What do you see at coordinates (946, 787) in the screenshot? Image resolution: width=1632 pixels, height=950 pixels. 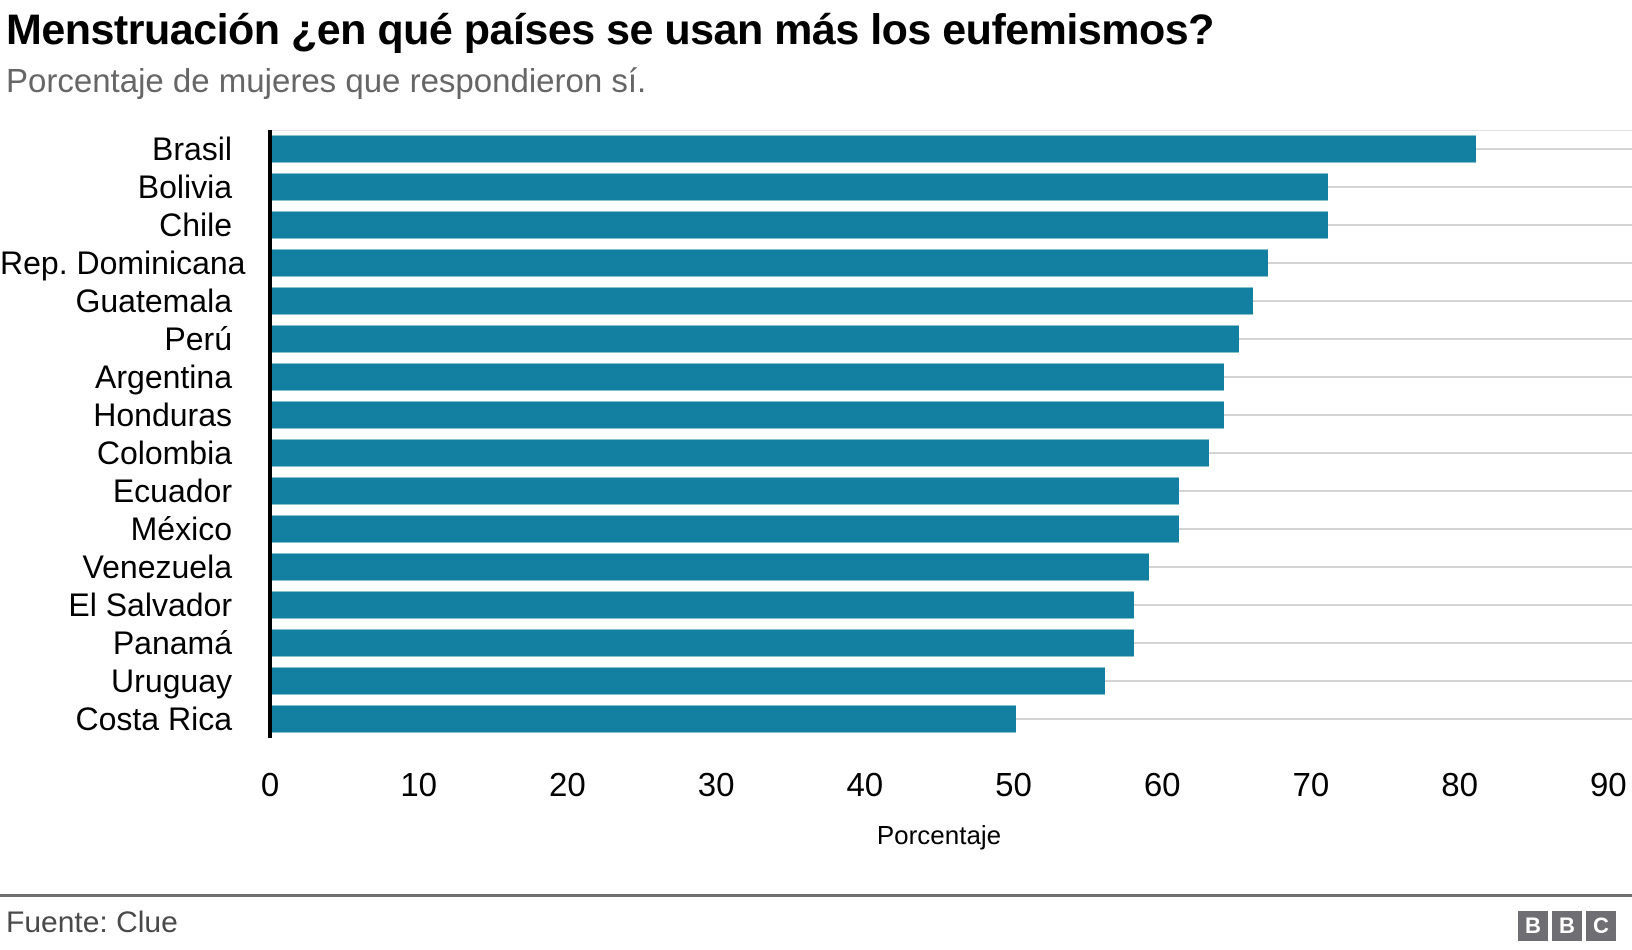 I see `x-axis: 0 10 20 30 40 50 60 70 80 90` at bounding box center [946, 787].